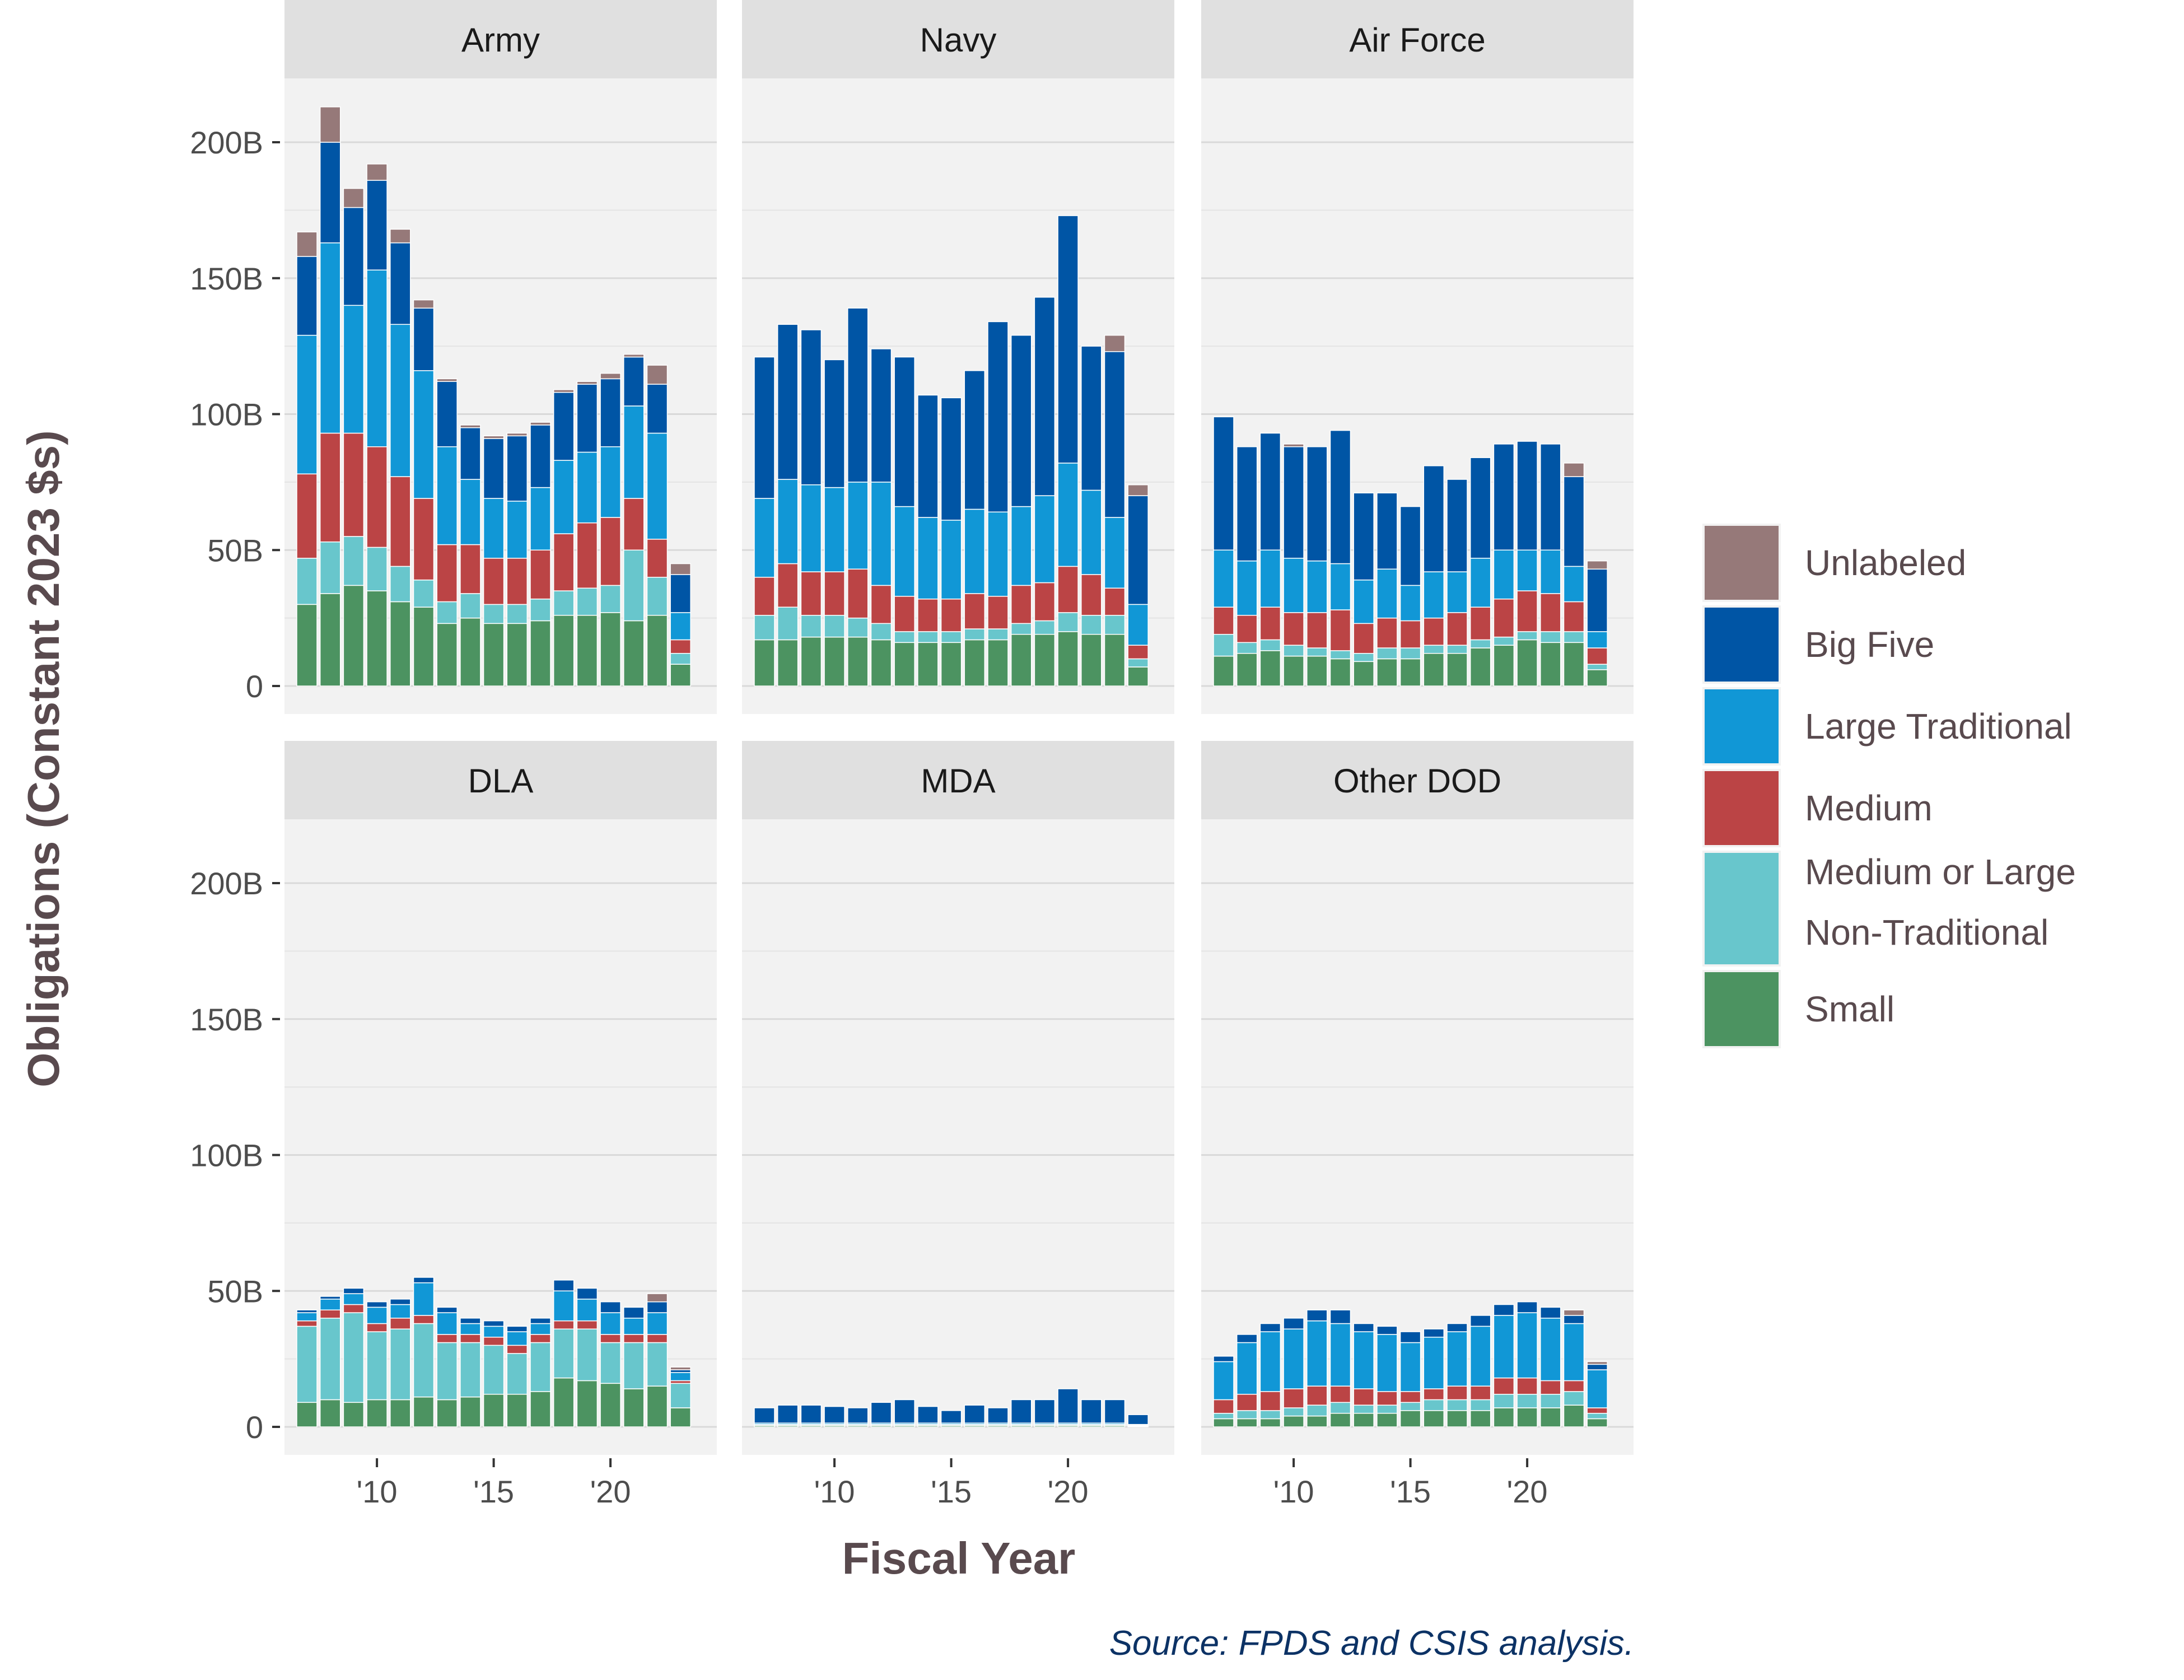 The height and width of the screenshot is (1680, 2184). I want to click on facet-mda: MDA, so click(958, 1098).